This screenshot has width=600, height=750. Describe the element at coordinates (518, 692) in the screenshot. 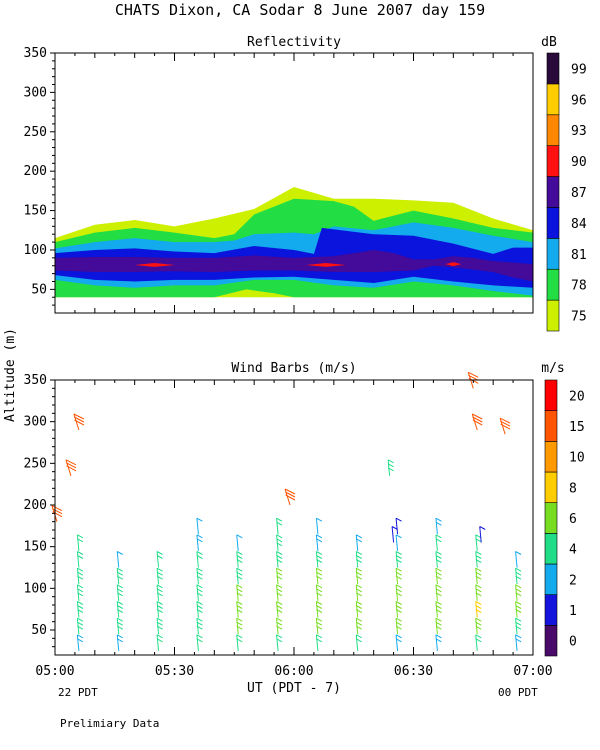

I see `x-right-note: 00 PDT` at that location.